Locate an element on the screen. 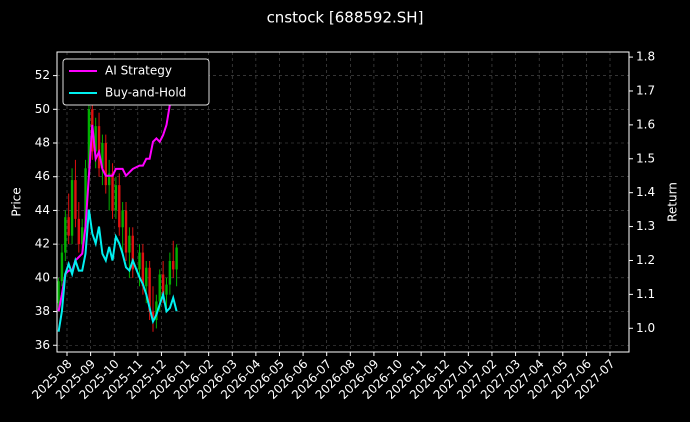 The width and height of the screenshot is (690, 422). y-tick-label: 50 is located at coordinates (42, 109).